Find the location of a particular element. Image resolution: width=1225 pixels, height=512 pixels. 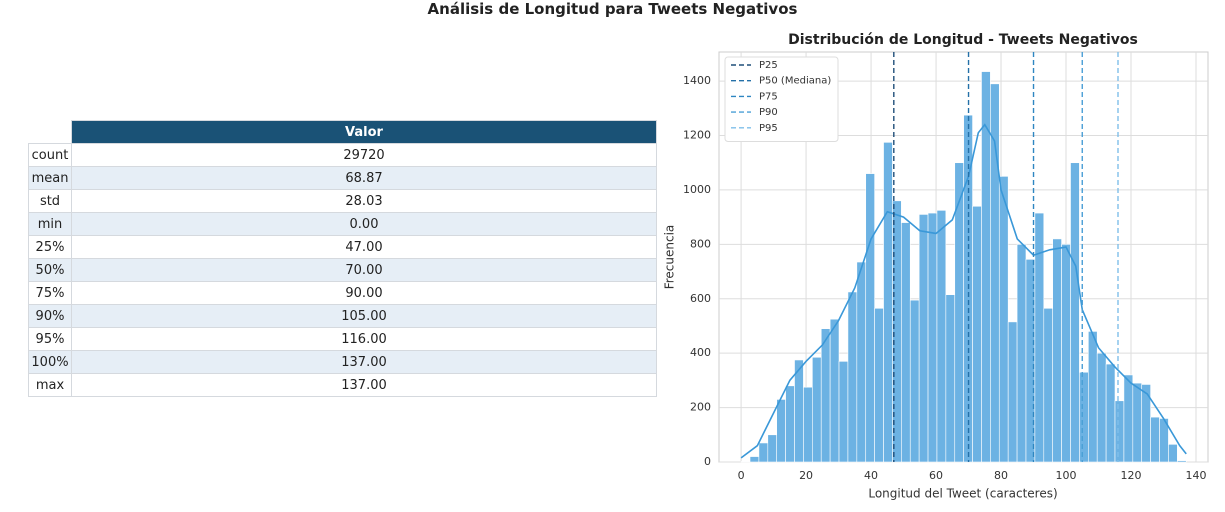

x-tick-label: 140 is located at coordinates (1195, 475).